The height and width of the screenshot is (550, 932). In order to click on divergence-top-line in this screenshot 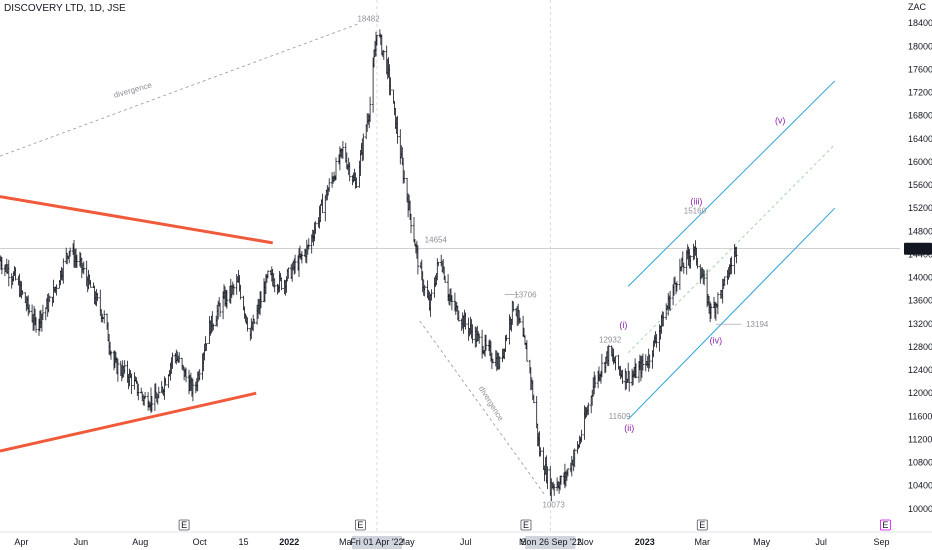, I will do `click(180, 89)`.